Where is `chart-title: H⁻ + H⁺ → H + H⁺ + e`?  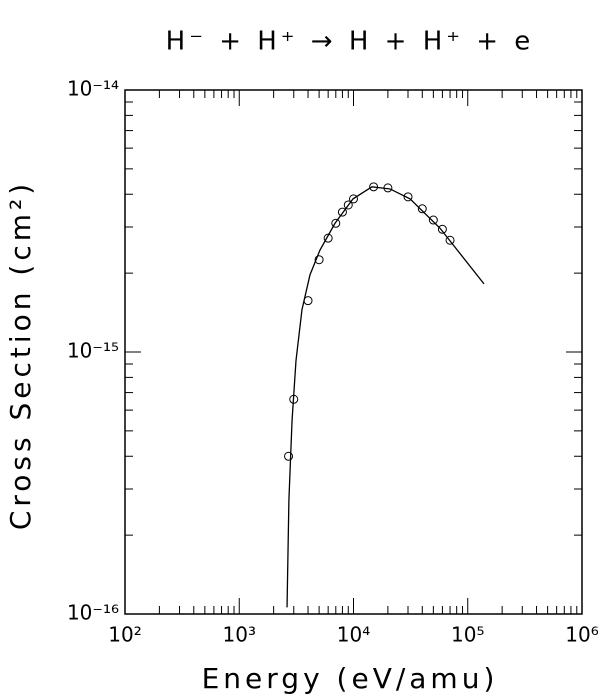 chart-title: H⁻ + H⁺ → H + H⁺ + e is located at coordinates (350, 42).